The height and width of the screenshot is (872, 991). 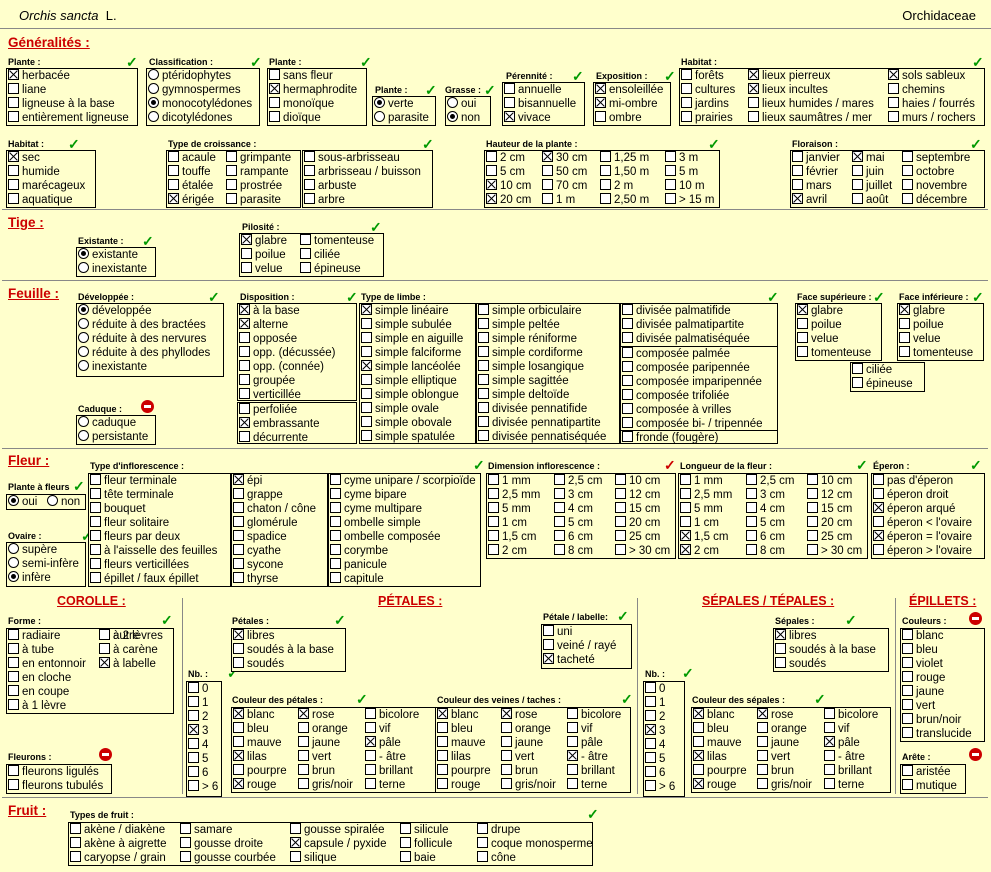 I want to click on limbe-option-simple-oblongue: simple oblongue, so click(x=410, y=395).